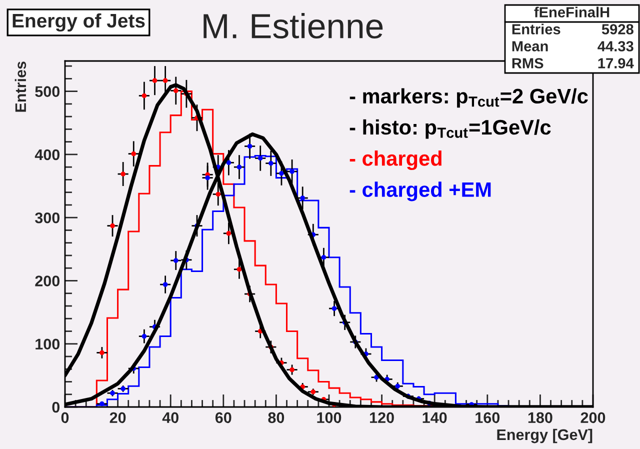  Describe the element at coordinates (20, 87) in the screenshot. I see `y-axis-title: Entries` at that location.